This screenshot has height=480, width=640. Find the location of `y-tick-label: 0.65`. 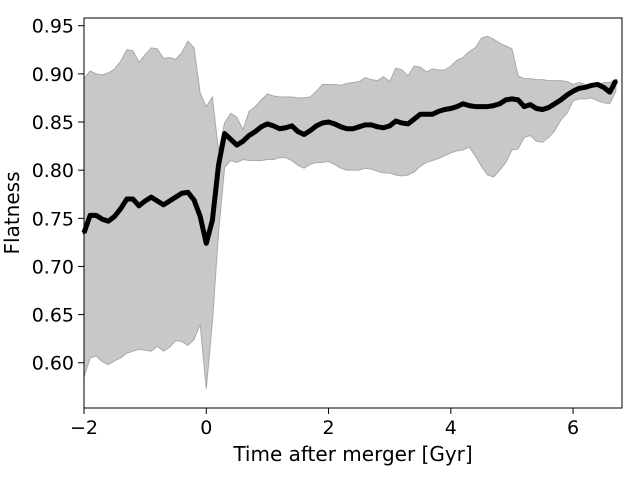

y-tick-label: 0.65 is located at coordinates (53, 316).